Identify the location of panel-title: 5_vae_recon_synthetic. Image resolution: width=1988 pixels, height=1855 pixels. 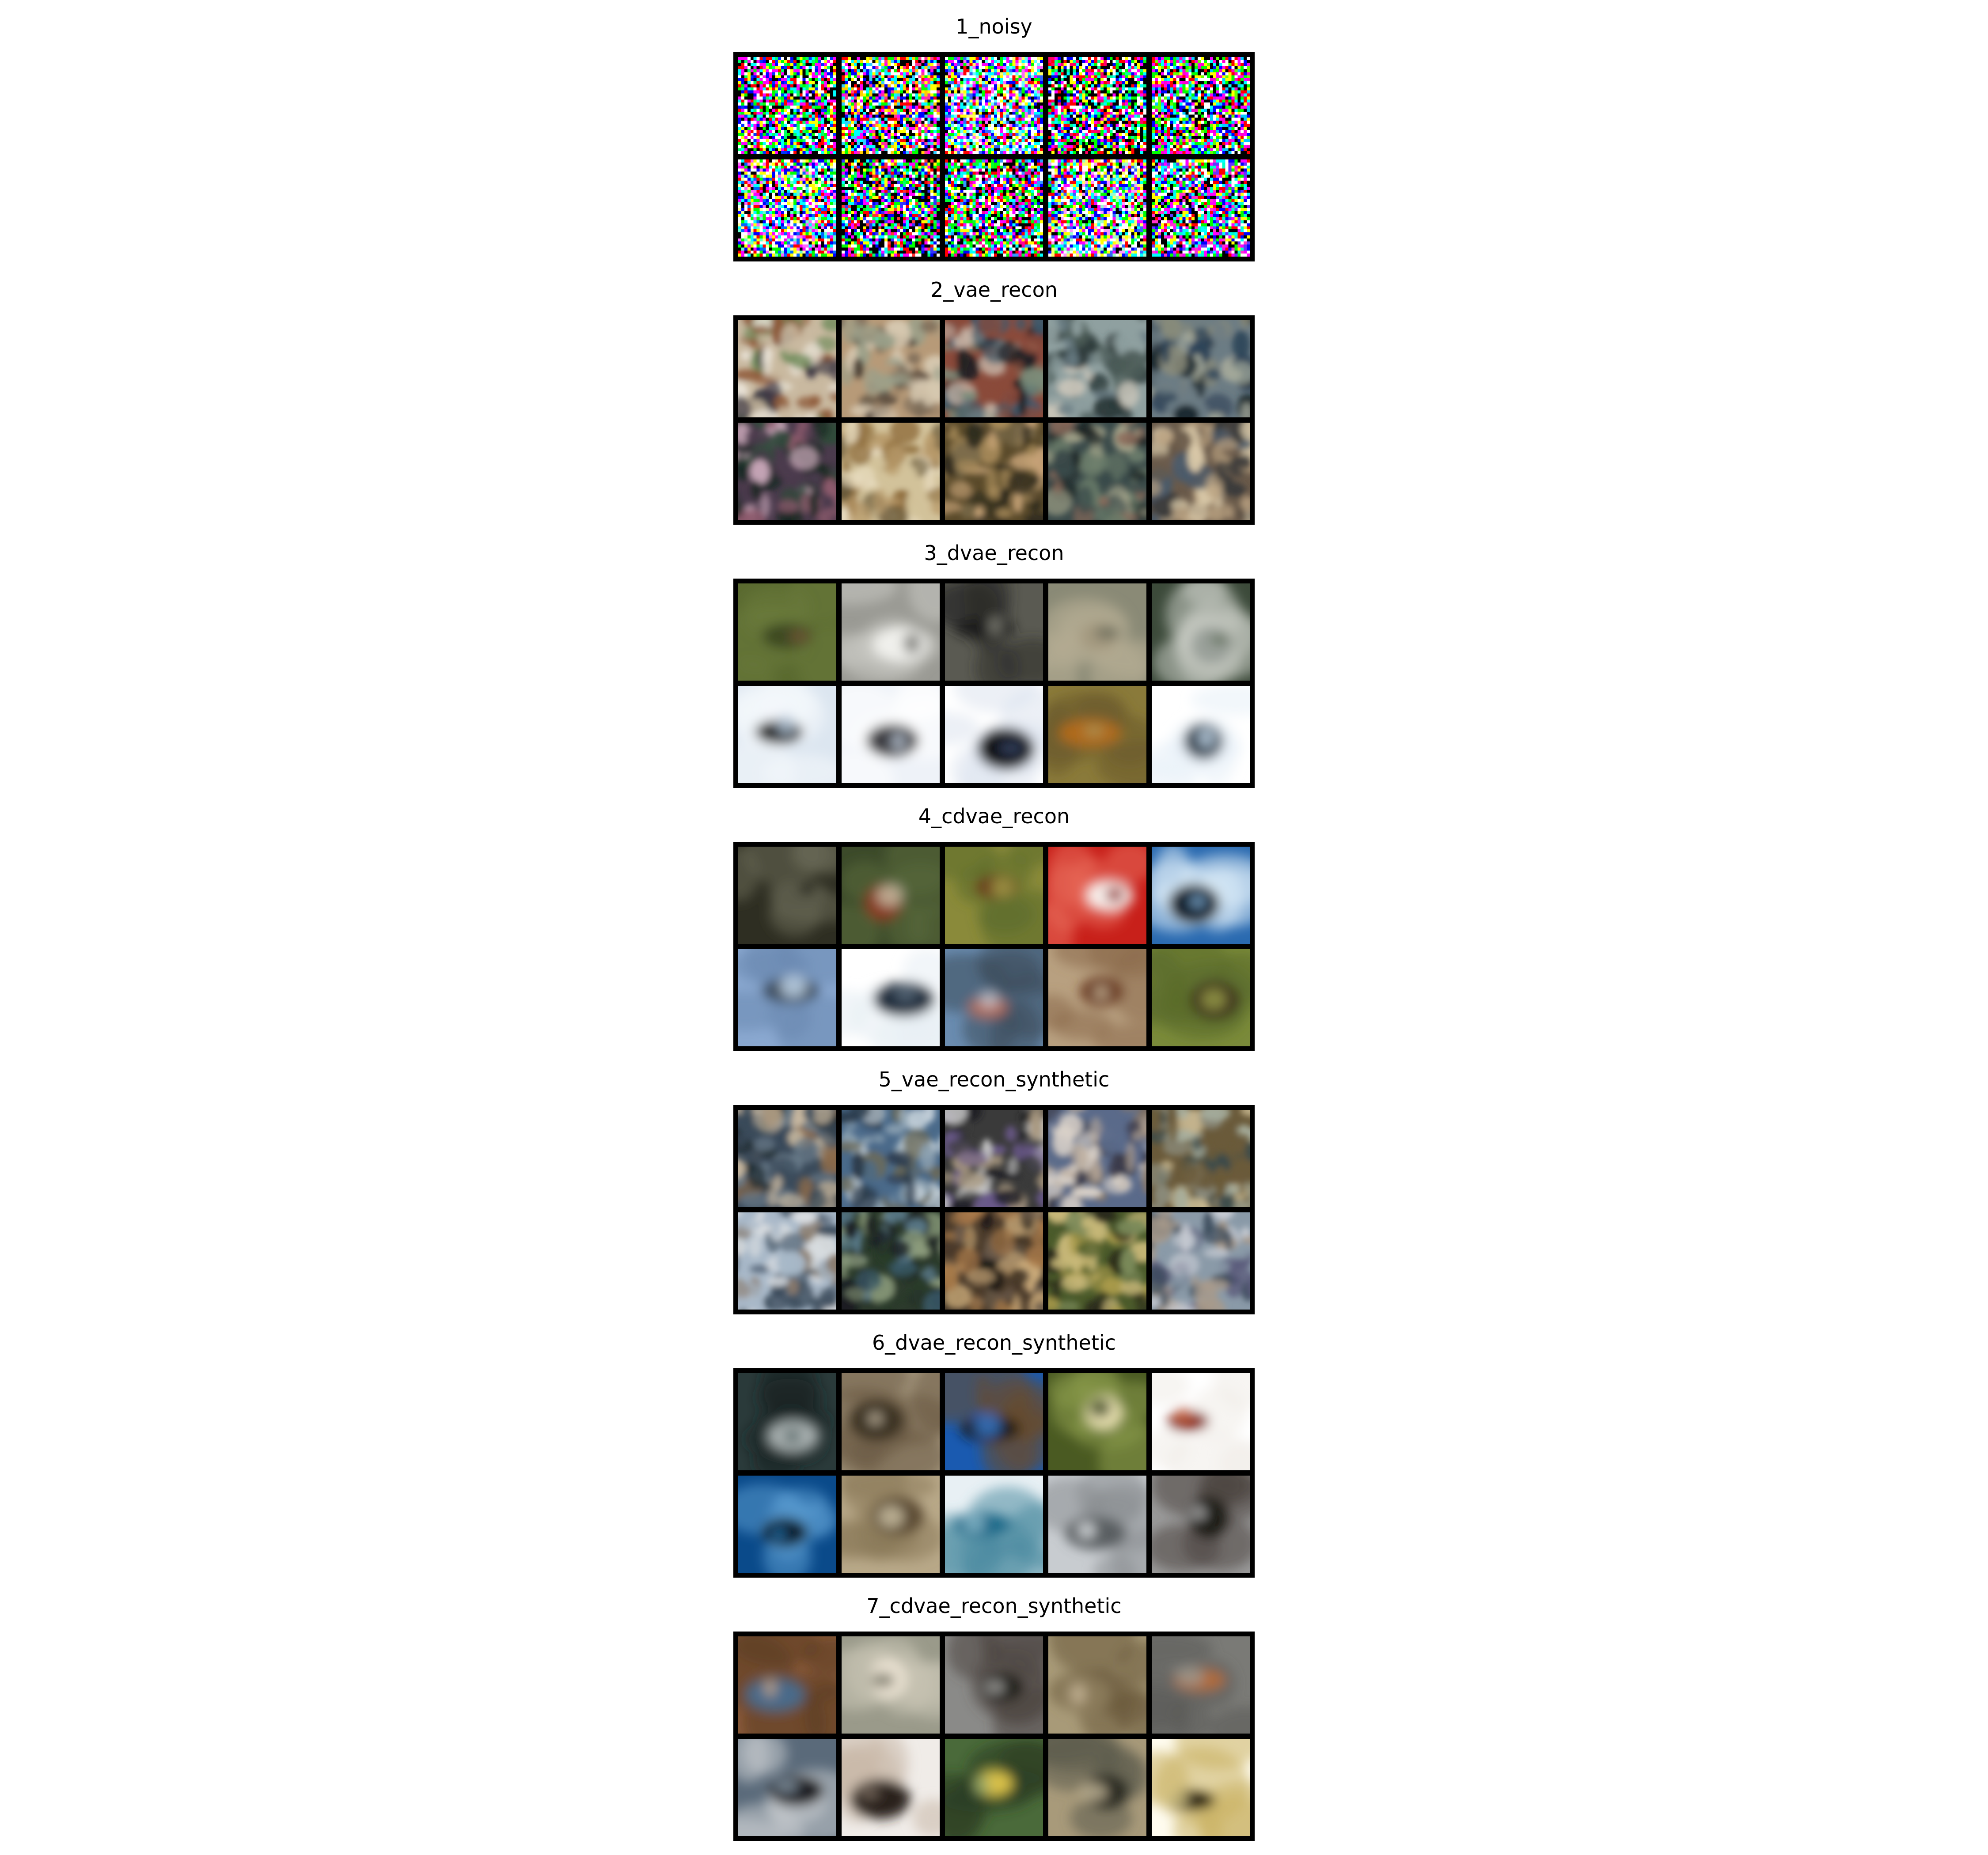
(994, 1079).